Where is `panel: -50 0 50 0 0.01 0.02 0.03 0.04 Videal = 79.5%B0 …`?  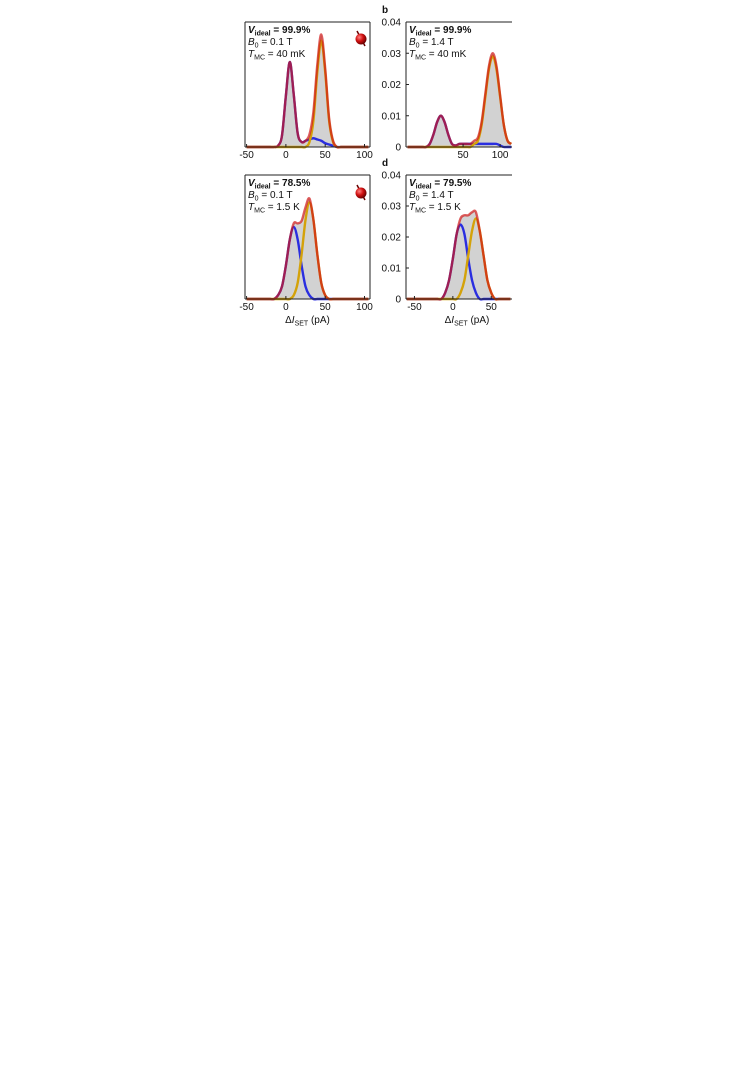 panel: -50 0 50 0 0.01 0.02 0.03 0.04 Videal = 79.5%B0 … is located at coordinates (447, 243).